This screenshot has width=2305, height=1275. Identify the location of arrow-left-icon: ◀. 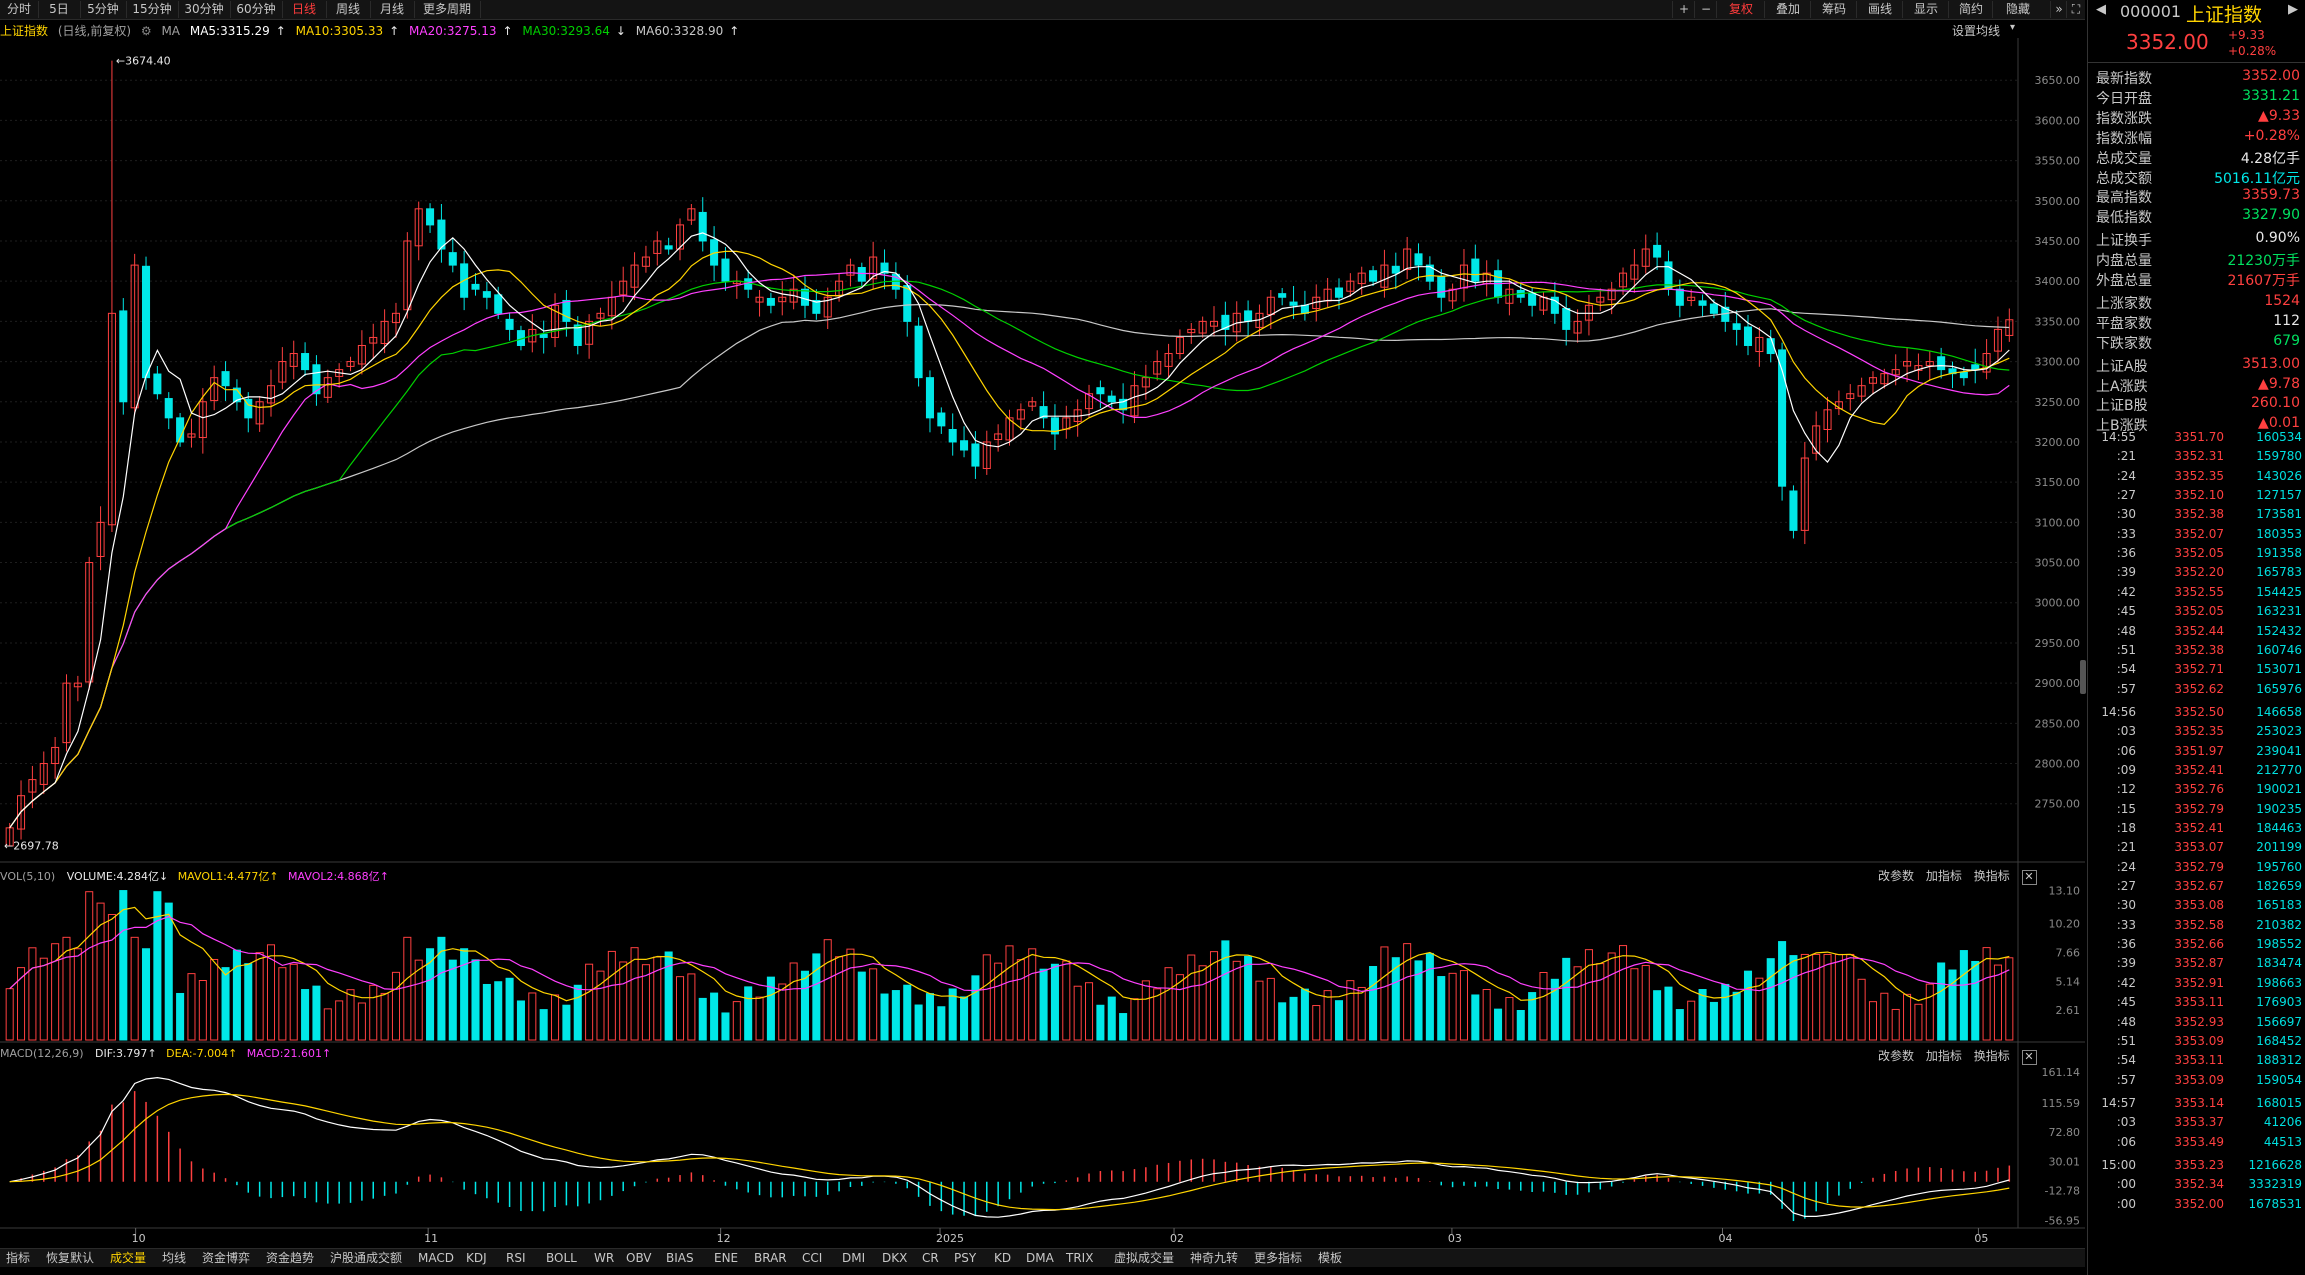
(2101, 9).